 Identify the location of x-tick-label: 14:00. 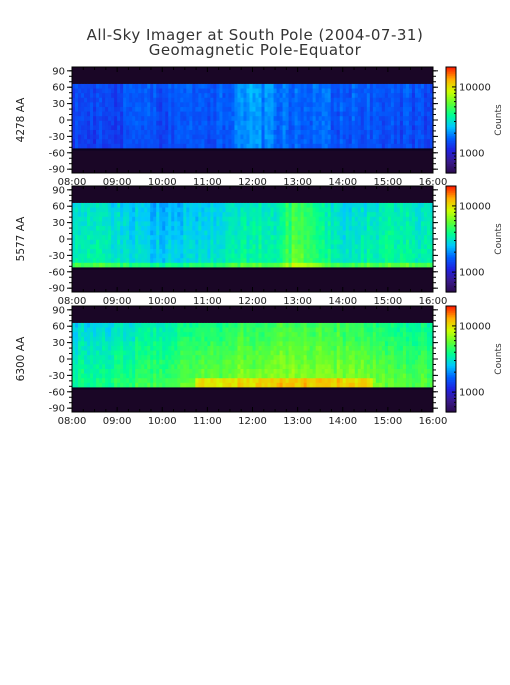
(342, 301).